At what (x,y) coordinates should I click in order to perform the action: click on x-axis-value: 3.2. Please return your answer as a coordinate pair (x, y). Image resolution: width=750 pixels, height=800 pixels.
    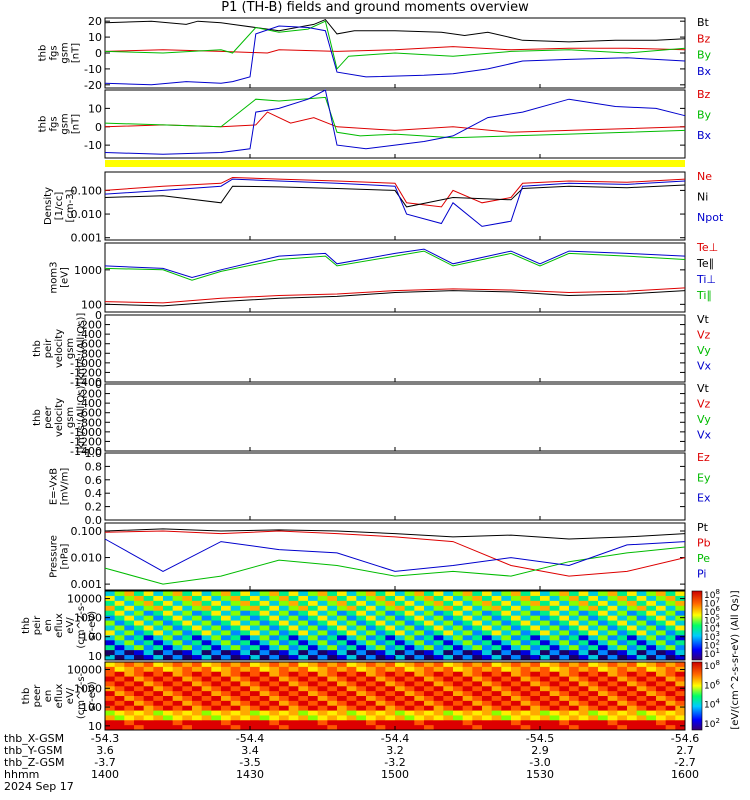
    Looking at the image, I should click on (395, 750).